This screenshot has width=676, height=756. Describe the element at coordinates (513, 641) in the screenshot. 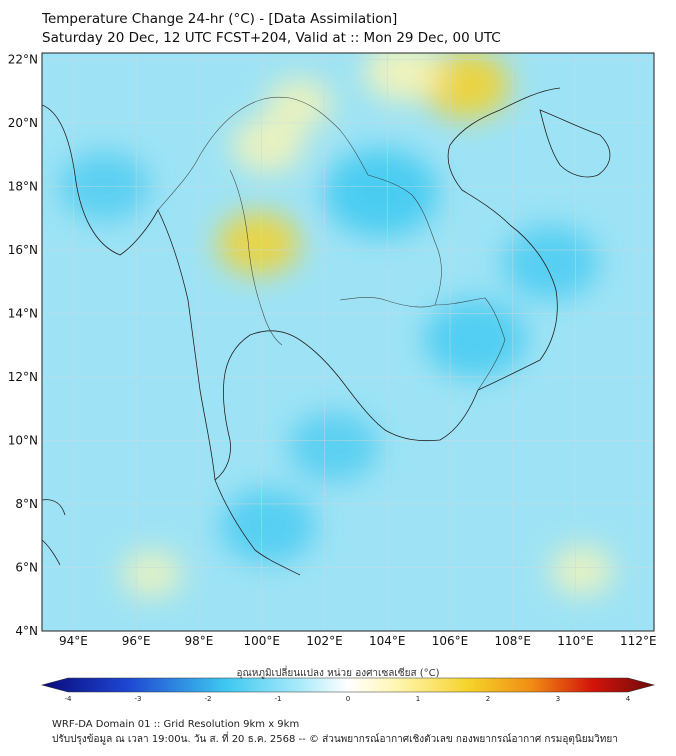

I see `lon-label: 108°E` at that location.